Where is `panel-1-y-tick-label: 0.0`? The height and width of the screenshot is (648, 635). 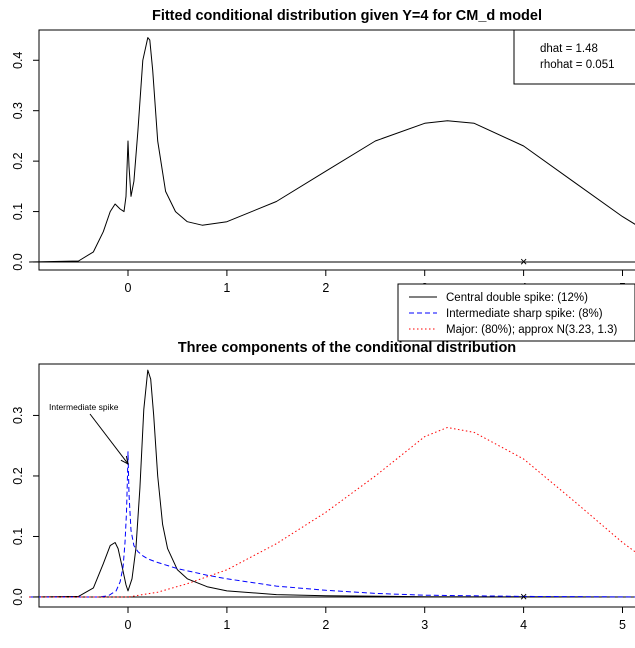 panel-1-y-tick-label: 0.0 is located at coordinates (18, 261).